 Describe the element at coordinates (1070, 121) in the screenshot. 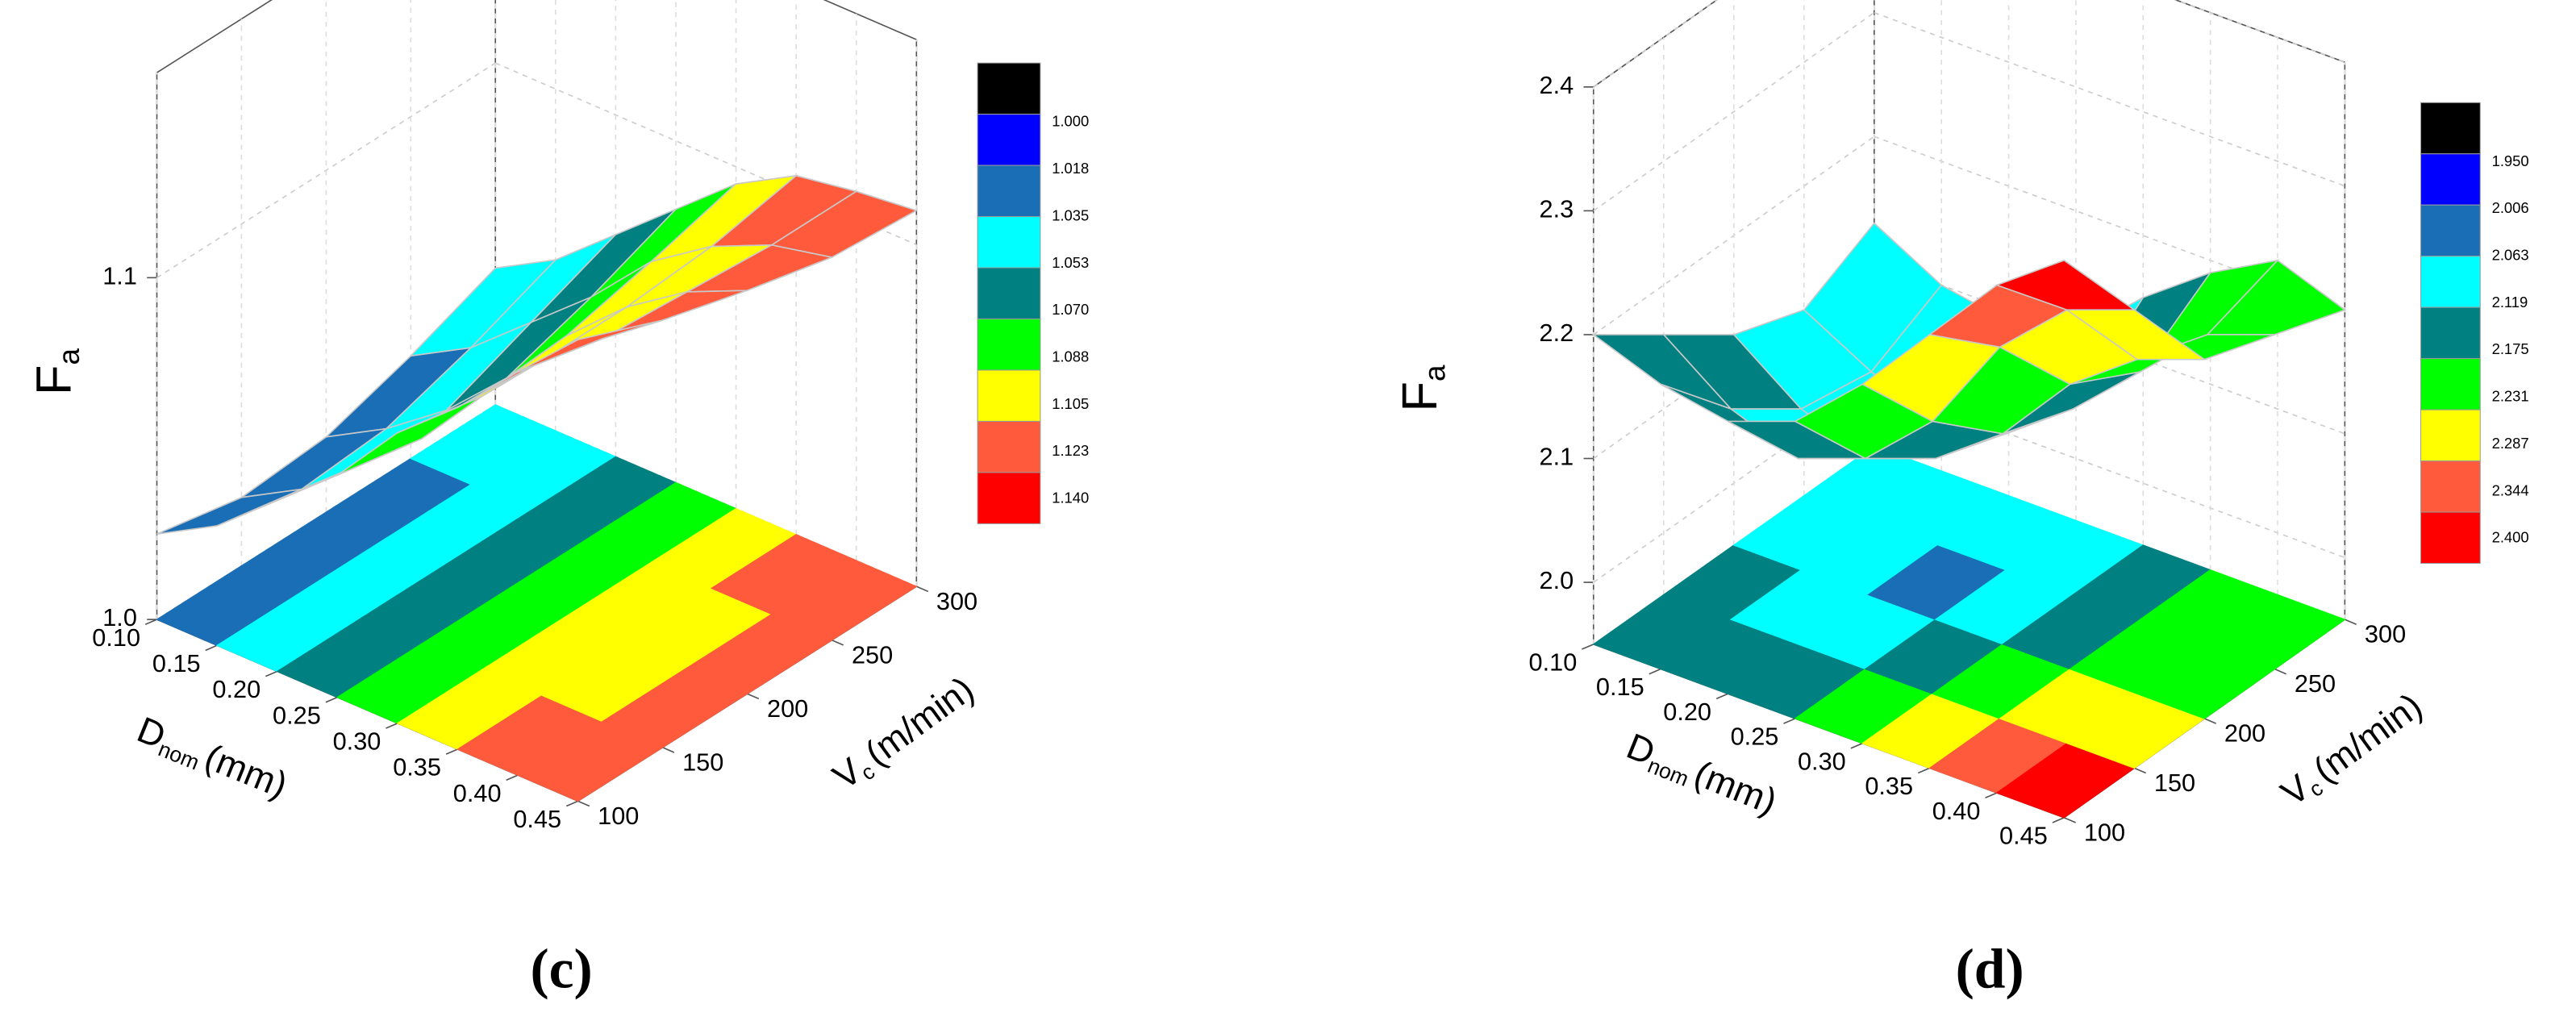

I see `legend-label: 1.000` at that location.